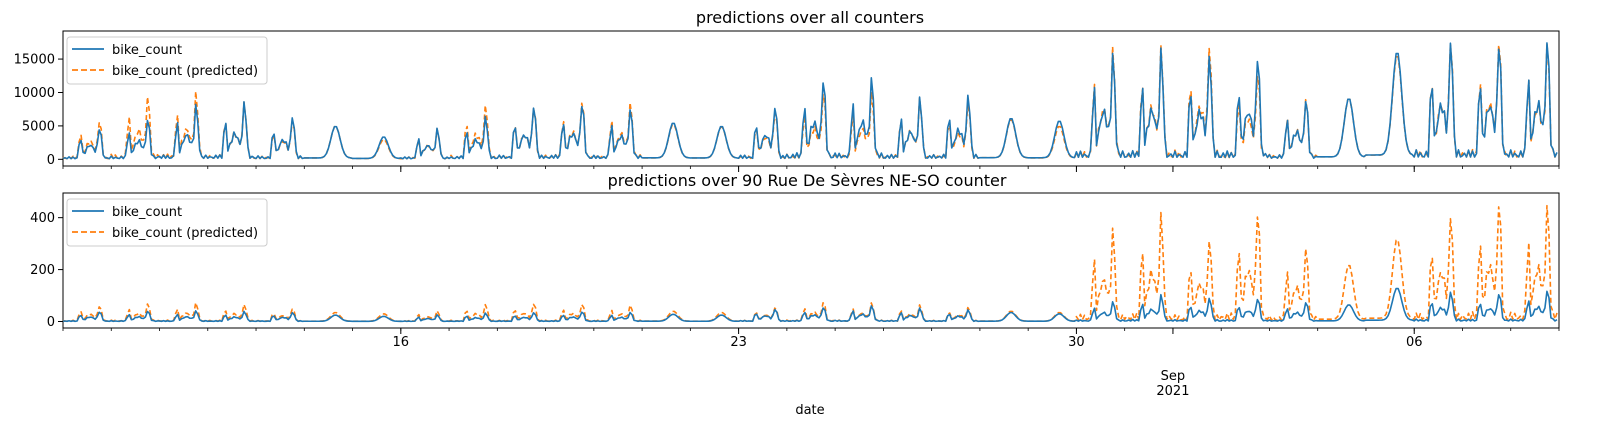 This screenshot has height=442, width=1623. Describe the element at coordinates (34, 93) in the screenshot. I see `y-tick-label: 10000` at that location.